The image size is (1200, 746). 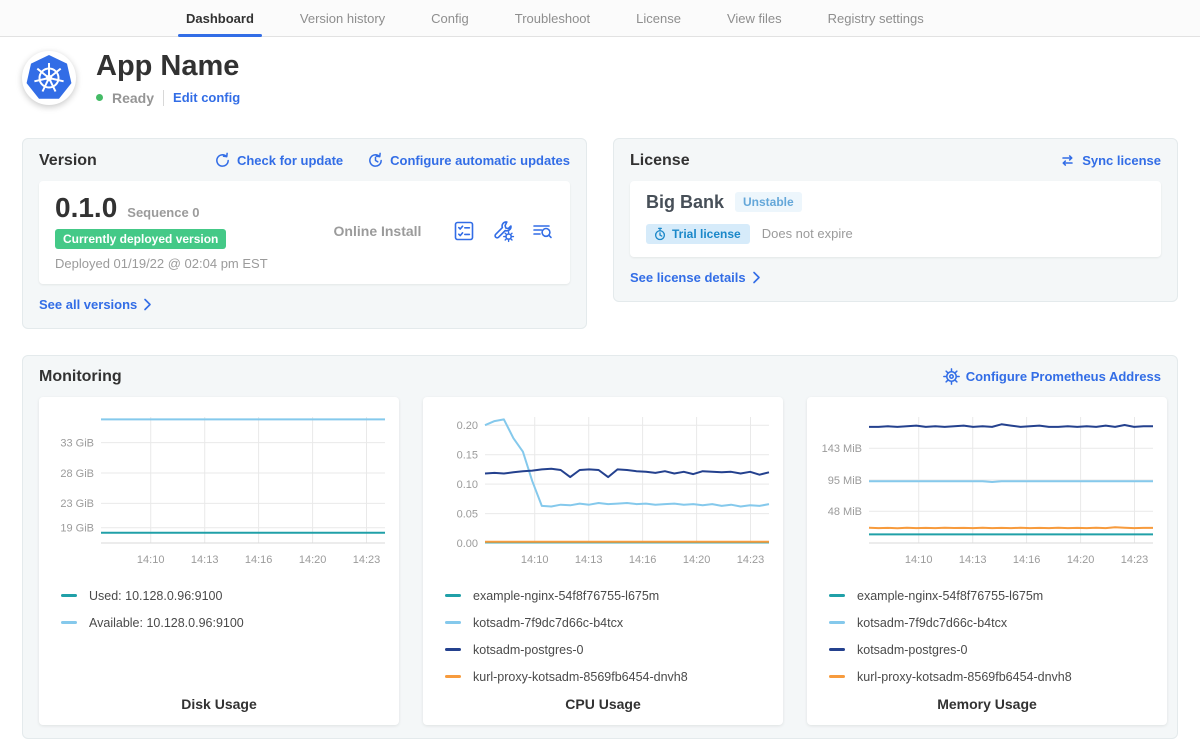 What do you see at coordinates (756, 277) in the screenshot?
I see `chevron-right-icon` at bounding box center [756, 277].